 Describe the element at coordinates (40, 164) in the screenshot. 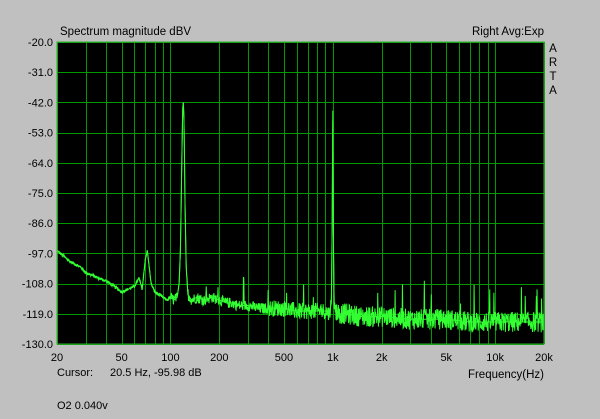

I see `y-tick-label: -64.0` at that location.